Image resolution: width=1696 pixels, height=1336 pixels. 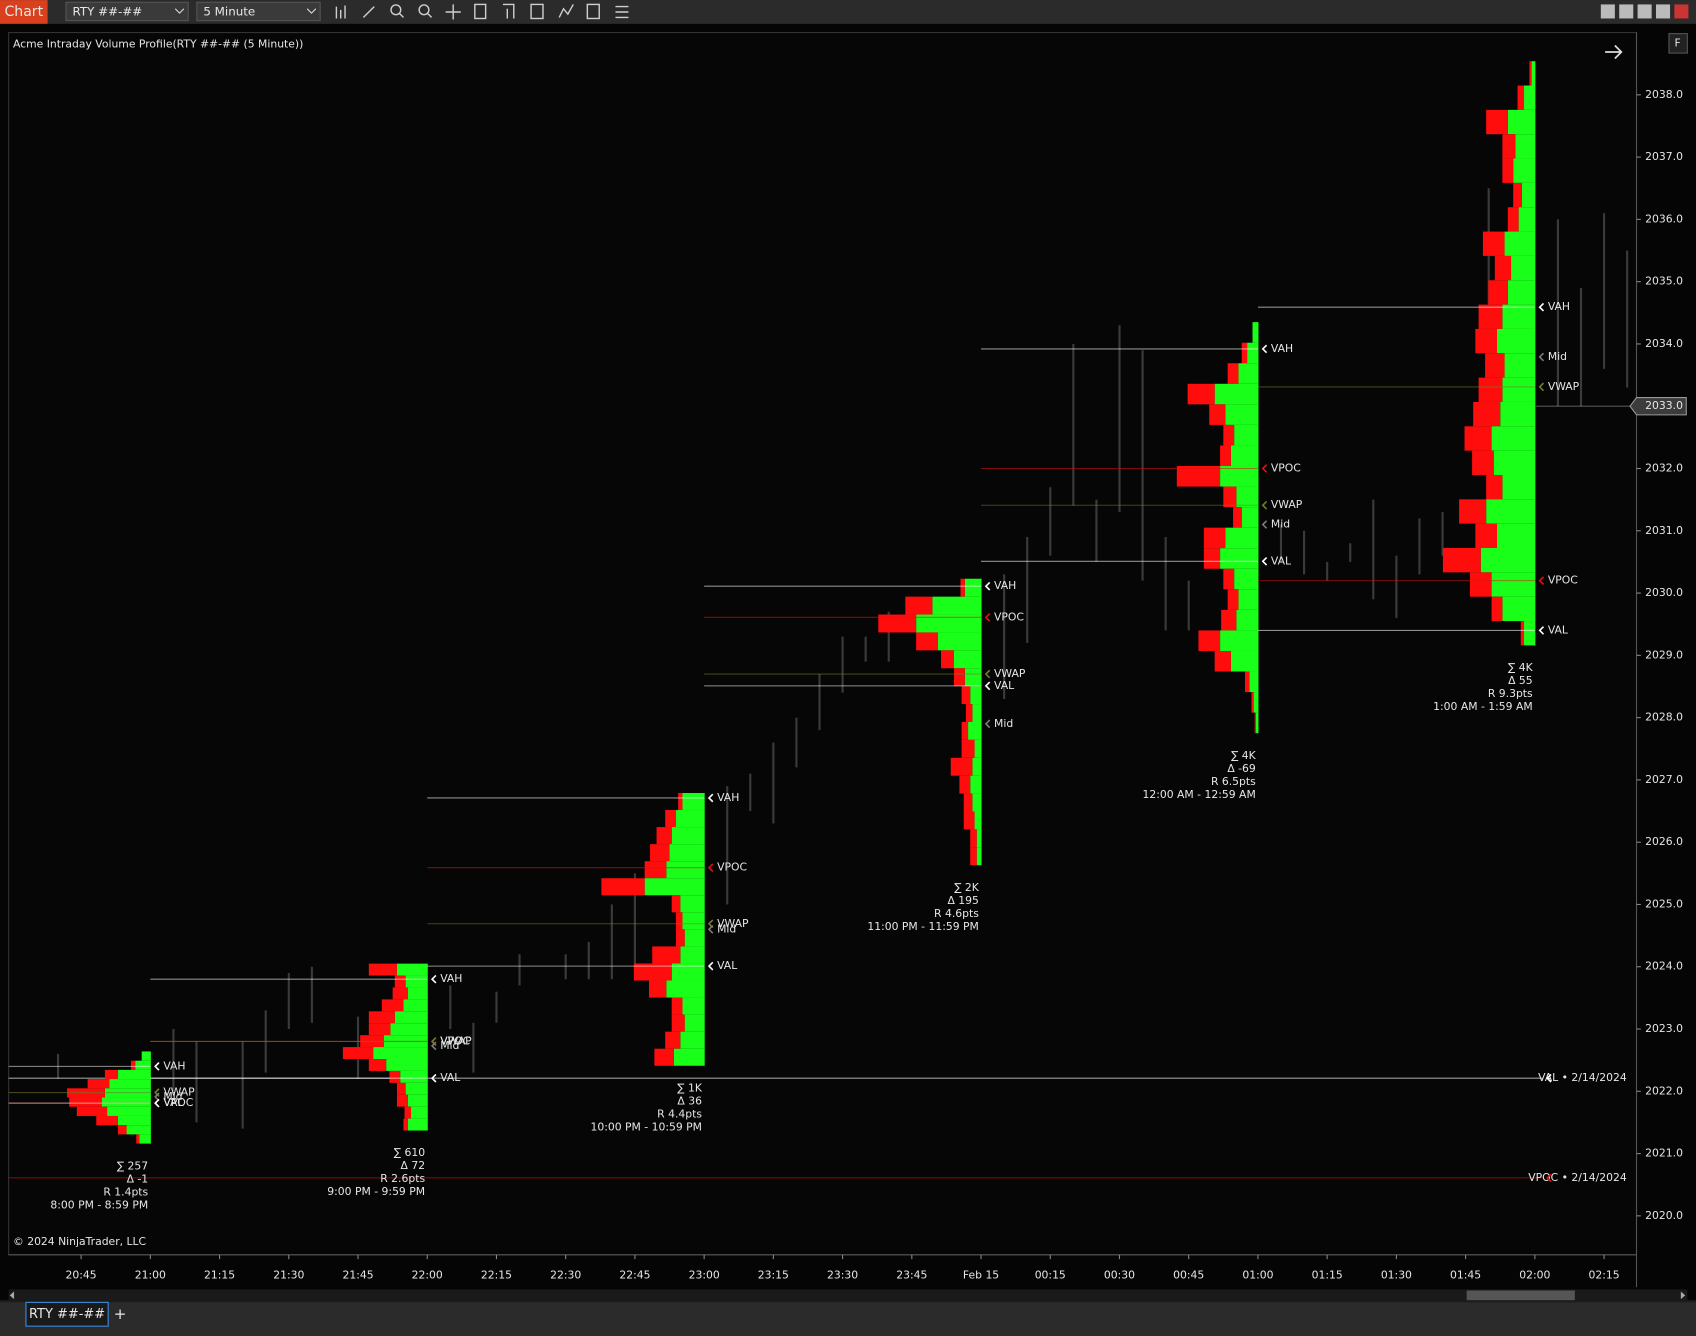 What do you see at coordinates (311, 11) in the screenshot?
I see `dropdown-arrow` at bounding box center [311, 11].